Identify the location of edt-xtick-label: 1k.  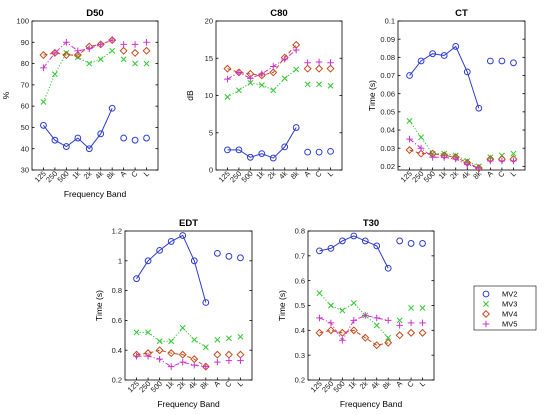
(170, 385).